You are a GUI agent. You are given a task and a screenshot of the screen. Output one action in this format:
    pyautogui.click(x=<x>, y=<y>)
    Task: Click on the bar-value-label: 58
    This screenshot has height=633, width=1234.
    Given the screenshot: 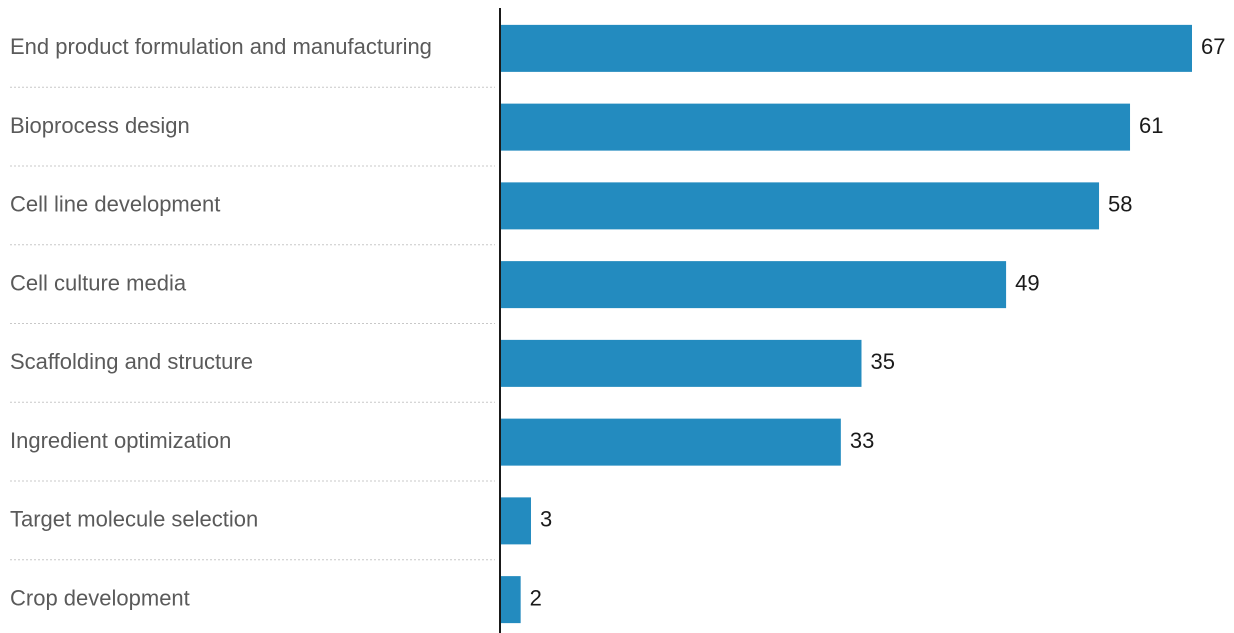 What is the action you would take?
    pyautogui.click(x=1120, y=204)
    